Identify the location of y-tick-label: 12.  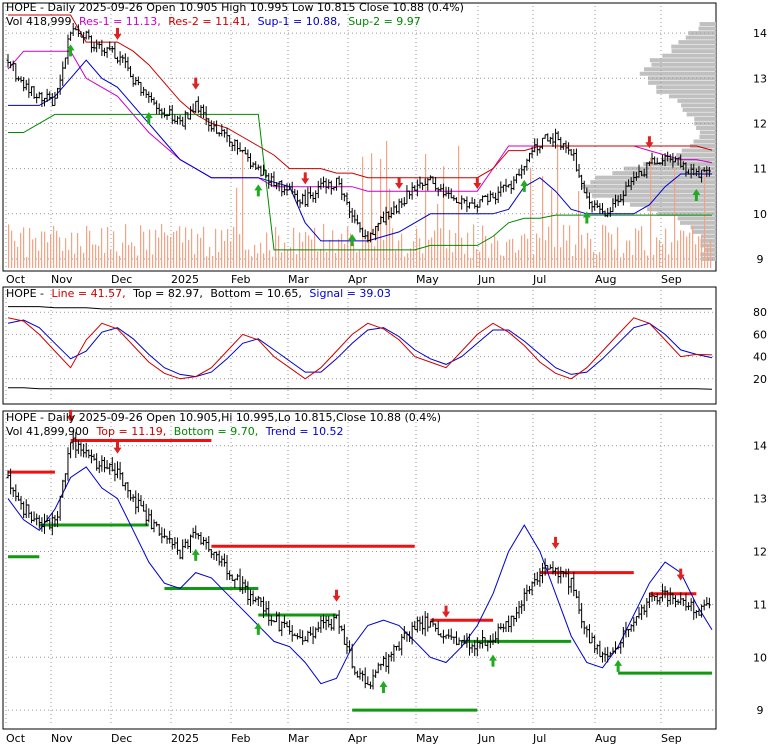
(760, 123).